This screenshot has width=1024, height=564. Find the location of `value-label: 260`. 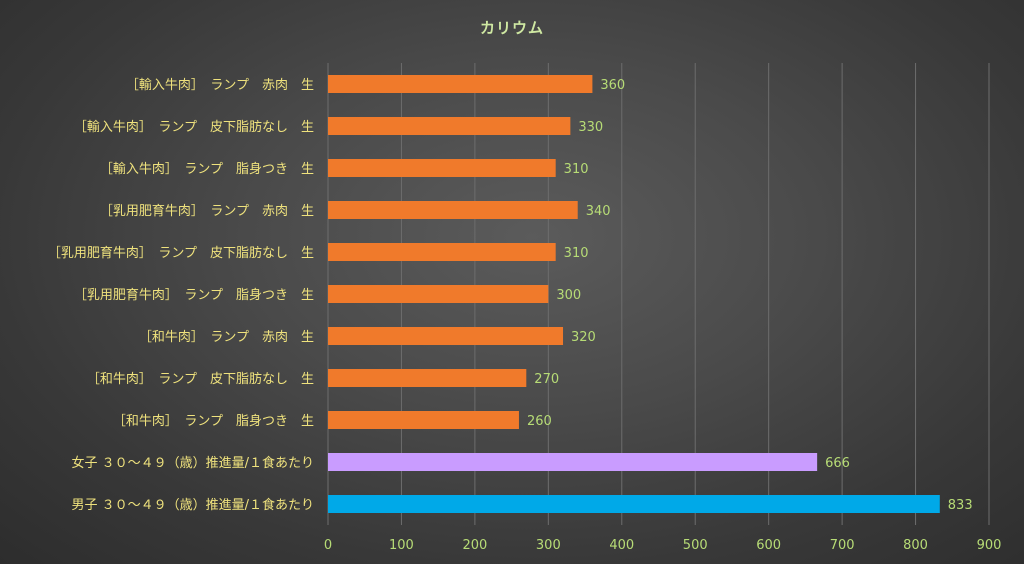

value-label: 260 is located at coordinates (539, 421).